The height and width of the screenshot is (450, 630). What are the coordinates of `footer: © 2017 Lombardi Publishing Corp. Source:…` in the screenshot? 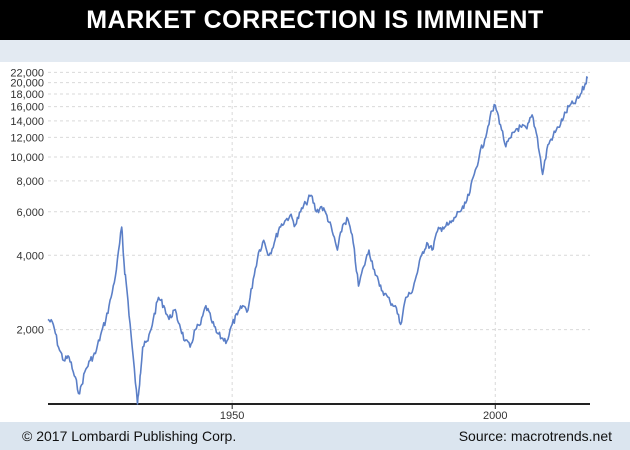 It's located at (315, 436).